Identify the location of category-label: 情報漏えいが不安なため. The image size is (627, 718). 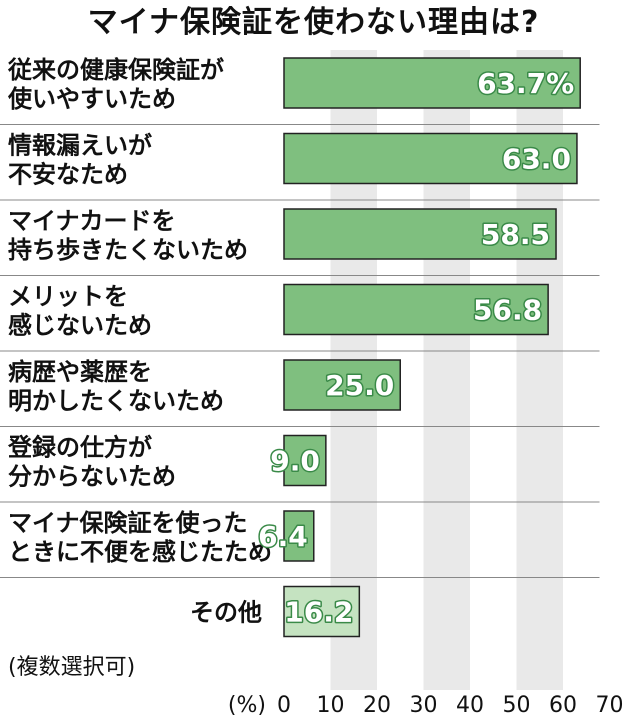
(80, 160).